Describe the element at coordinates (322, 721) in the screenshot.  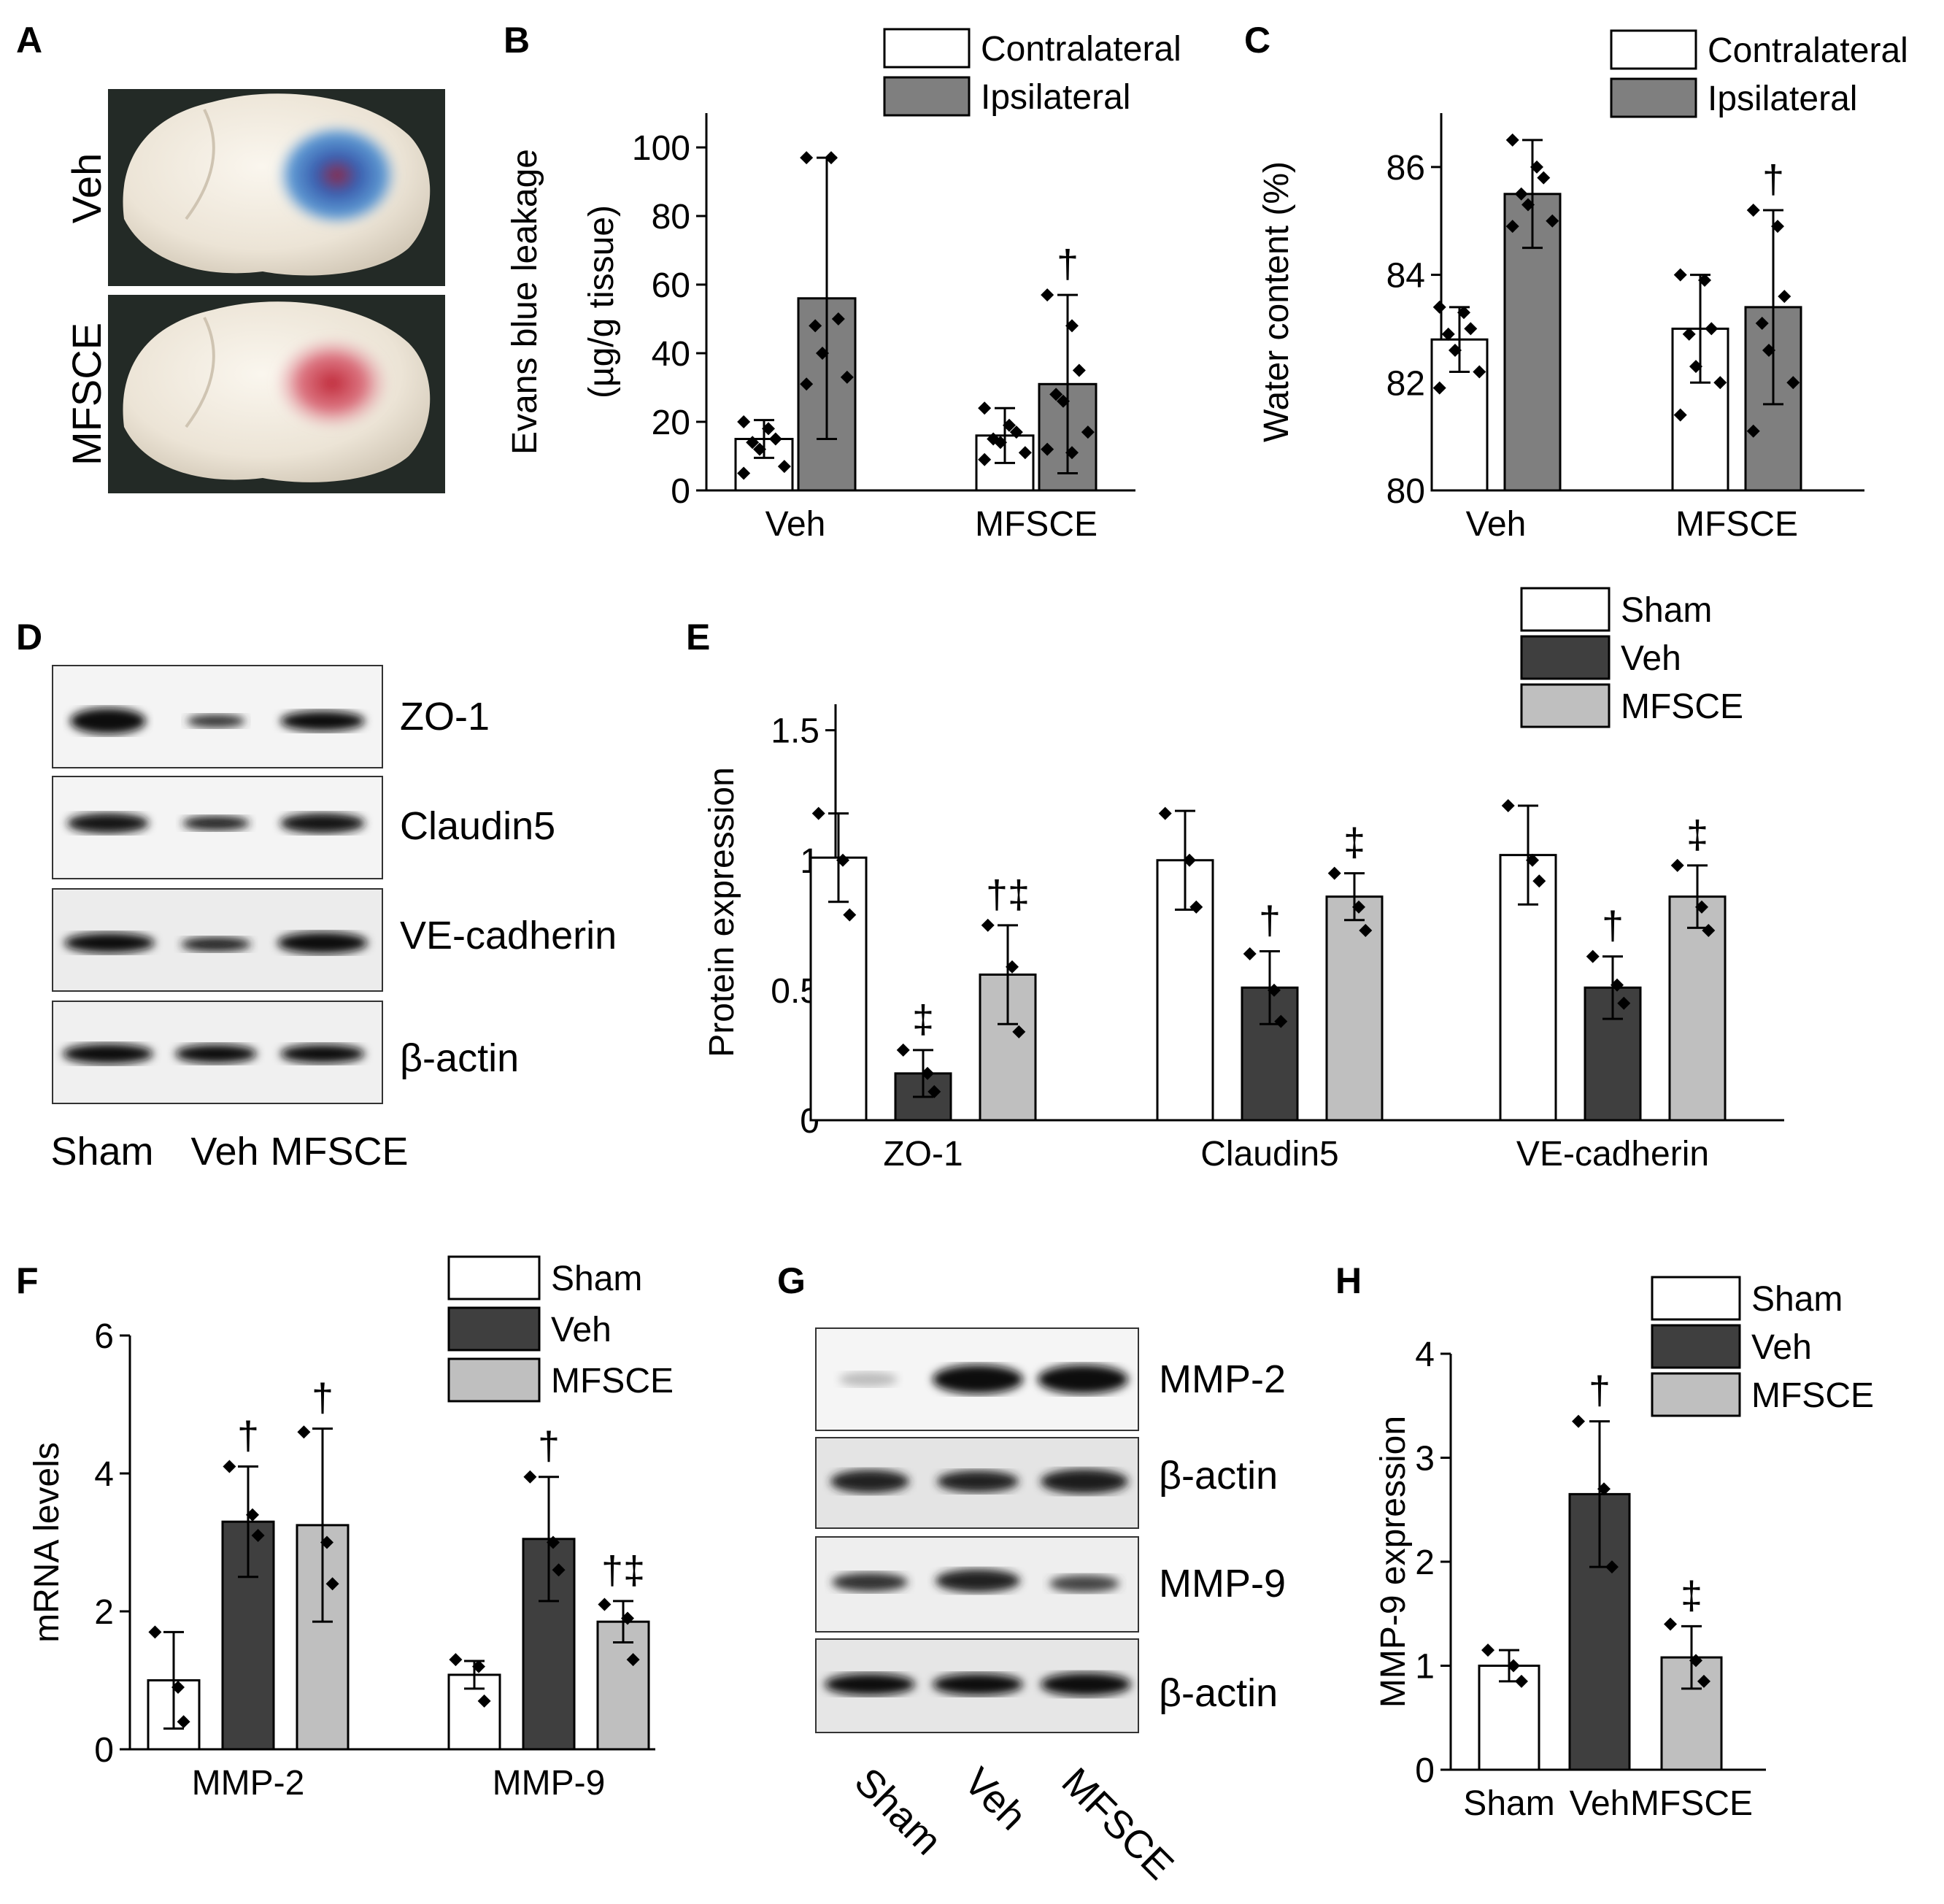
I see `band-zo1-mfsce` at that location.